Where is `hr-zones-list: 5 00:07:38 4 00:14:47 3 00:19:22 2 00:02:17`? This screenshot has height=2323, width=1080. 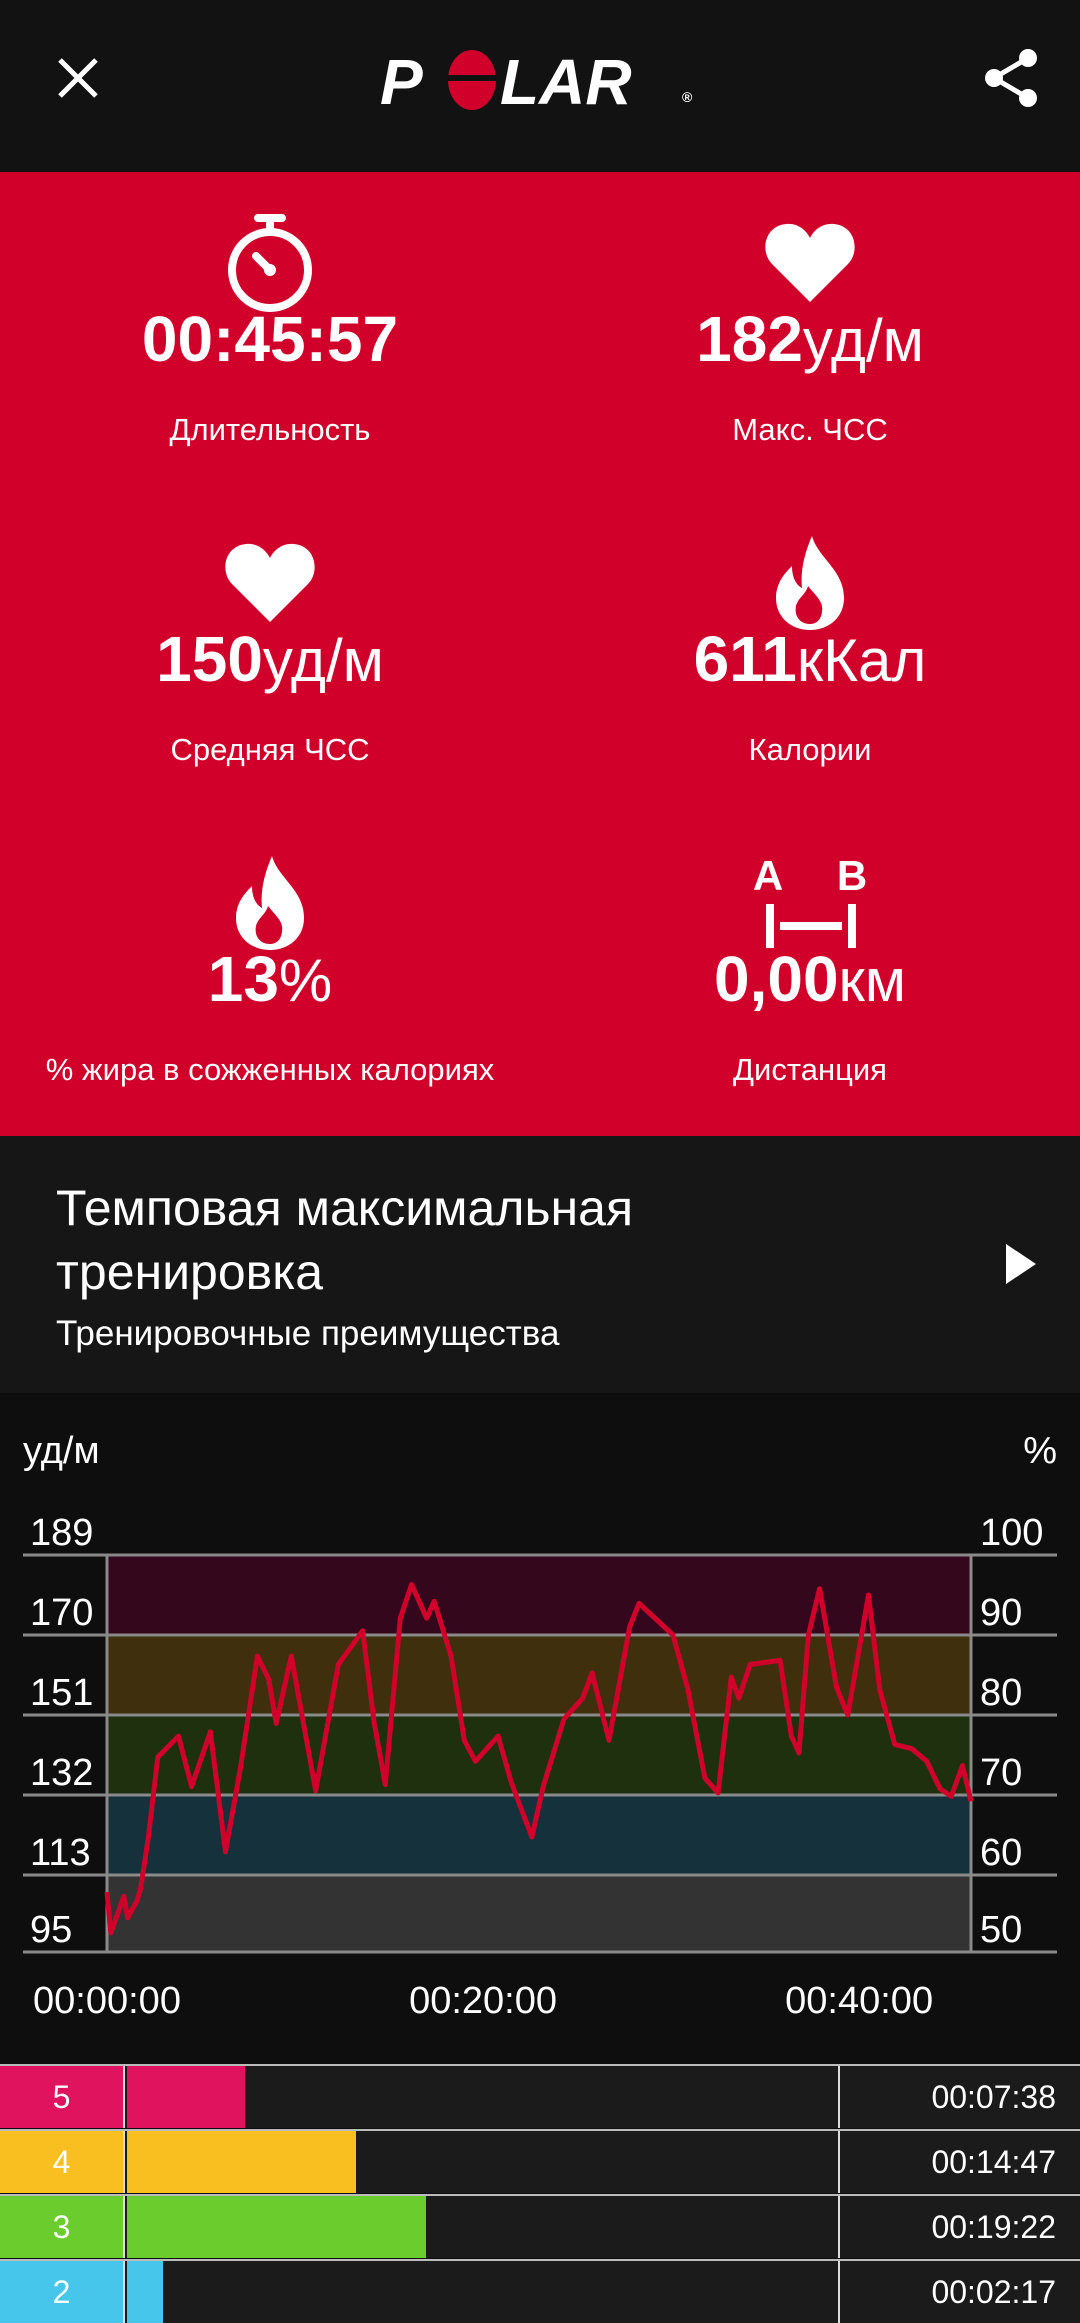 hr-zones-list: 5 00:07:38 4 00:14:47 3 00:19:22 2 00:02:17 is located at coordinates (540, 2193).